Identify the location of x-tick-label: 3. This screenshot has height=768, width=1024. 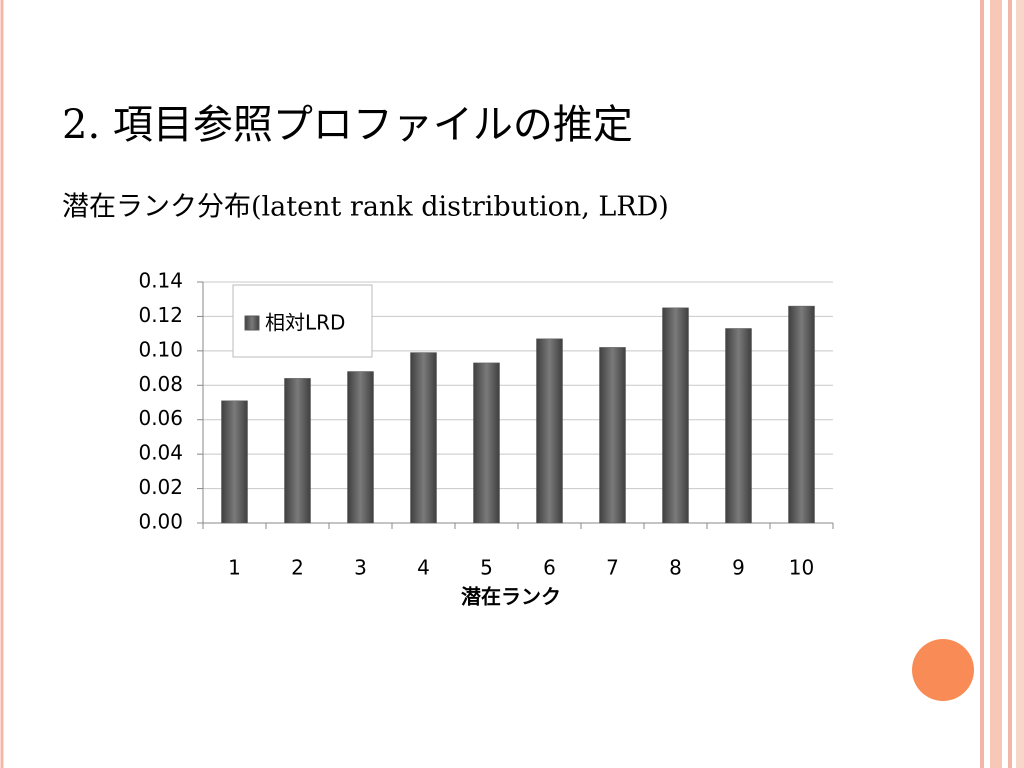
(360, 568).